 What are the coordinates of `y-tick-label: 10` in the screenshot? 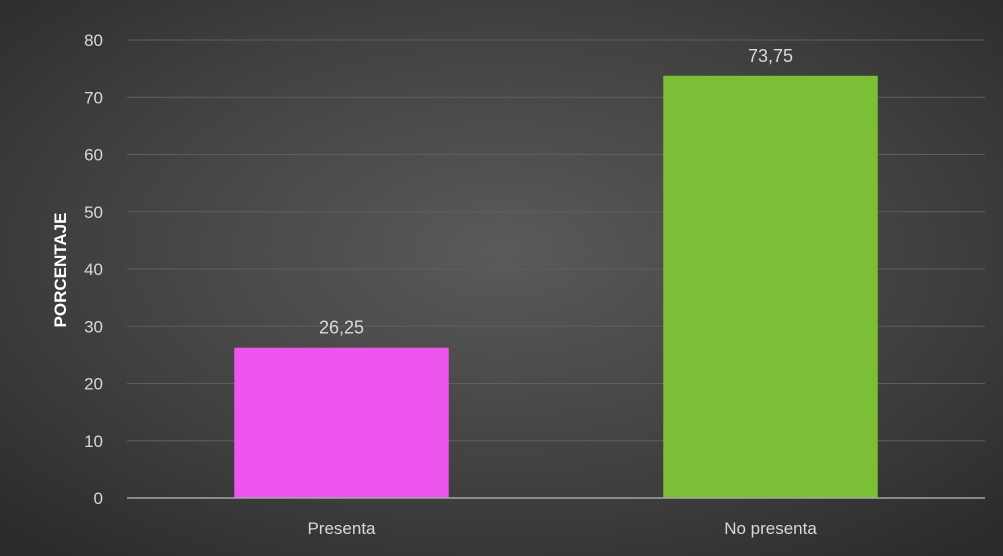 It's located at (93, 441).